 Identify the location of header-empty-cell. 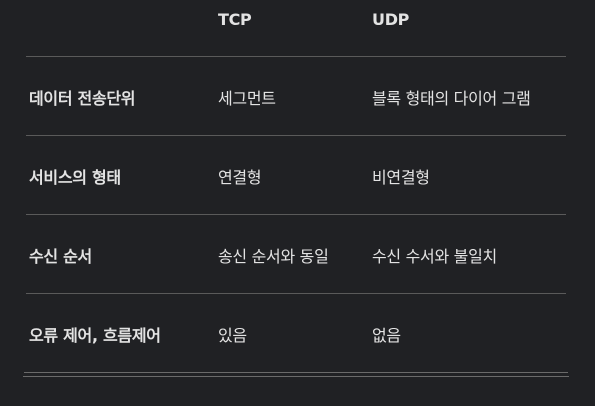
(114, 28).